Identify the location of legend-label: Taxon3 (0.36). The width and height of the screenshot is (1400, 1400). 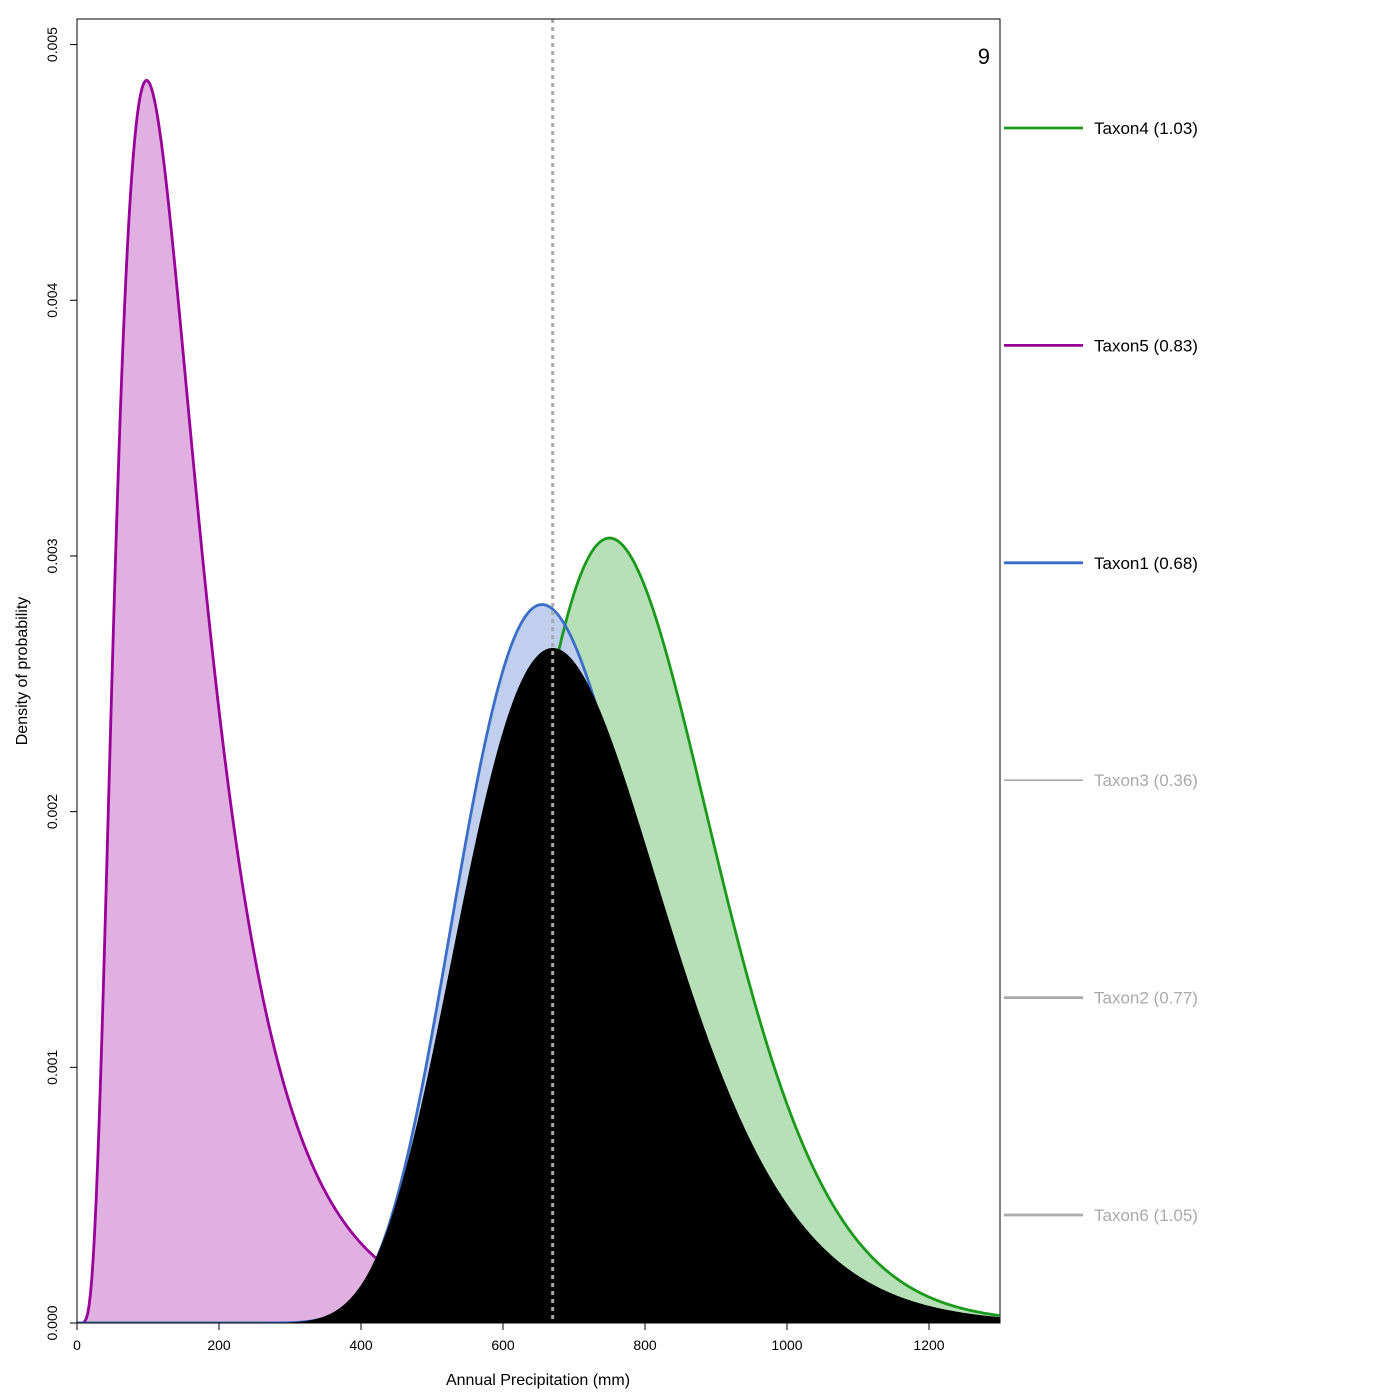
(1146, 780).